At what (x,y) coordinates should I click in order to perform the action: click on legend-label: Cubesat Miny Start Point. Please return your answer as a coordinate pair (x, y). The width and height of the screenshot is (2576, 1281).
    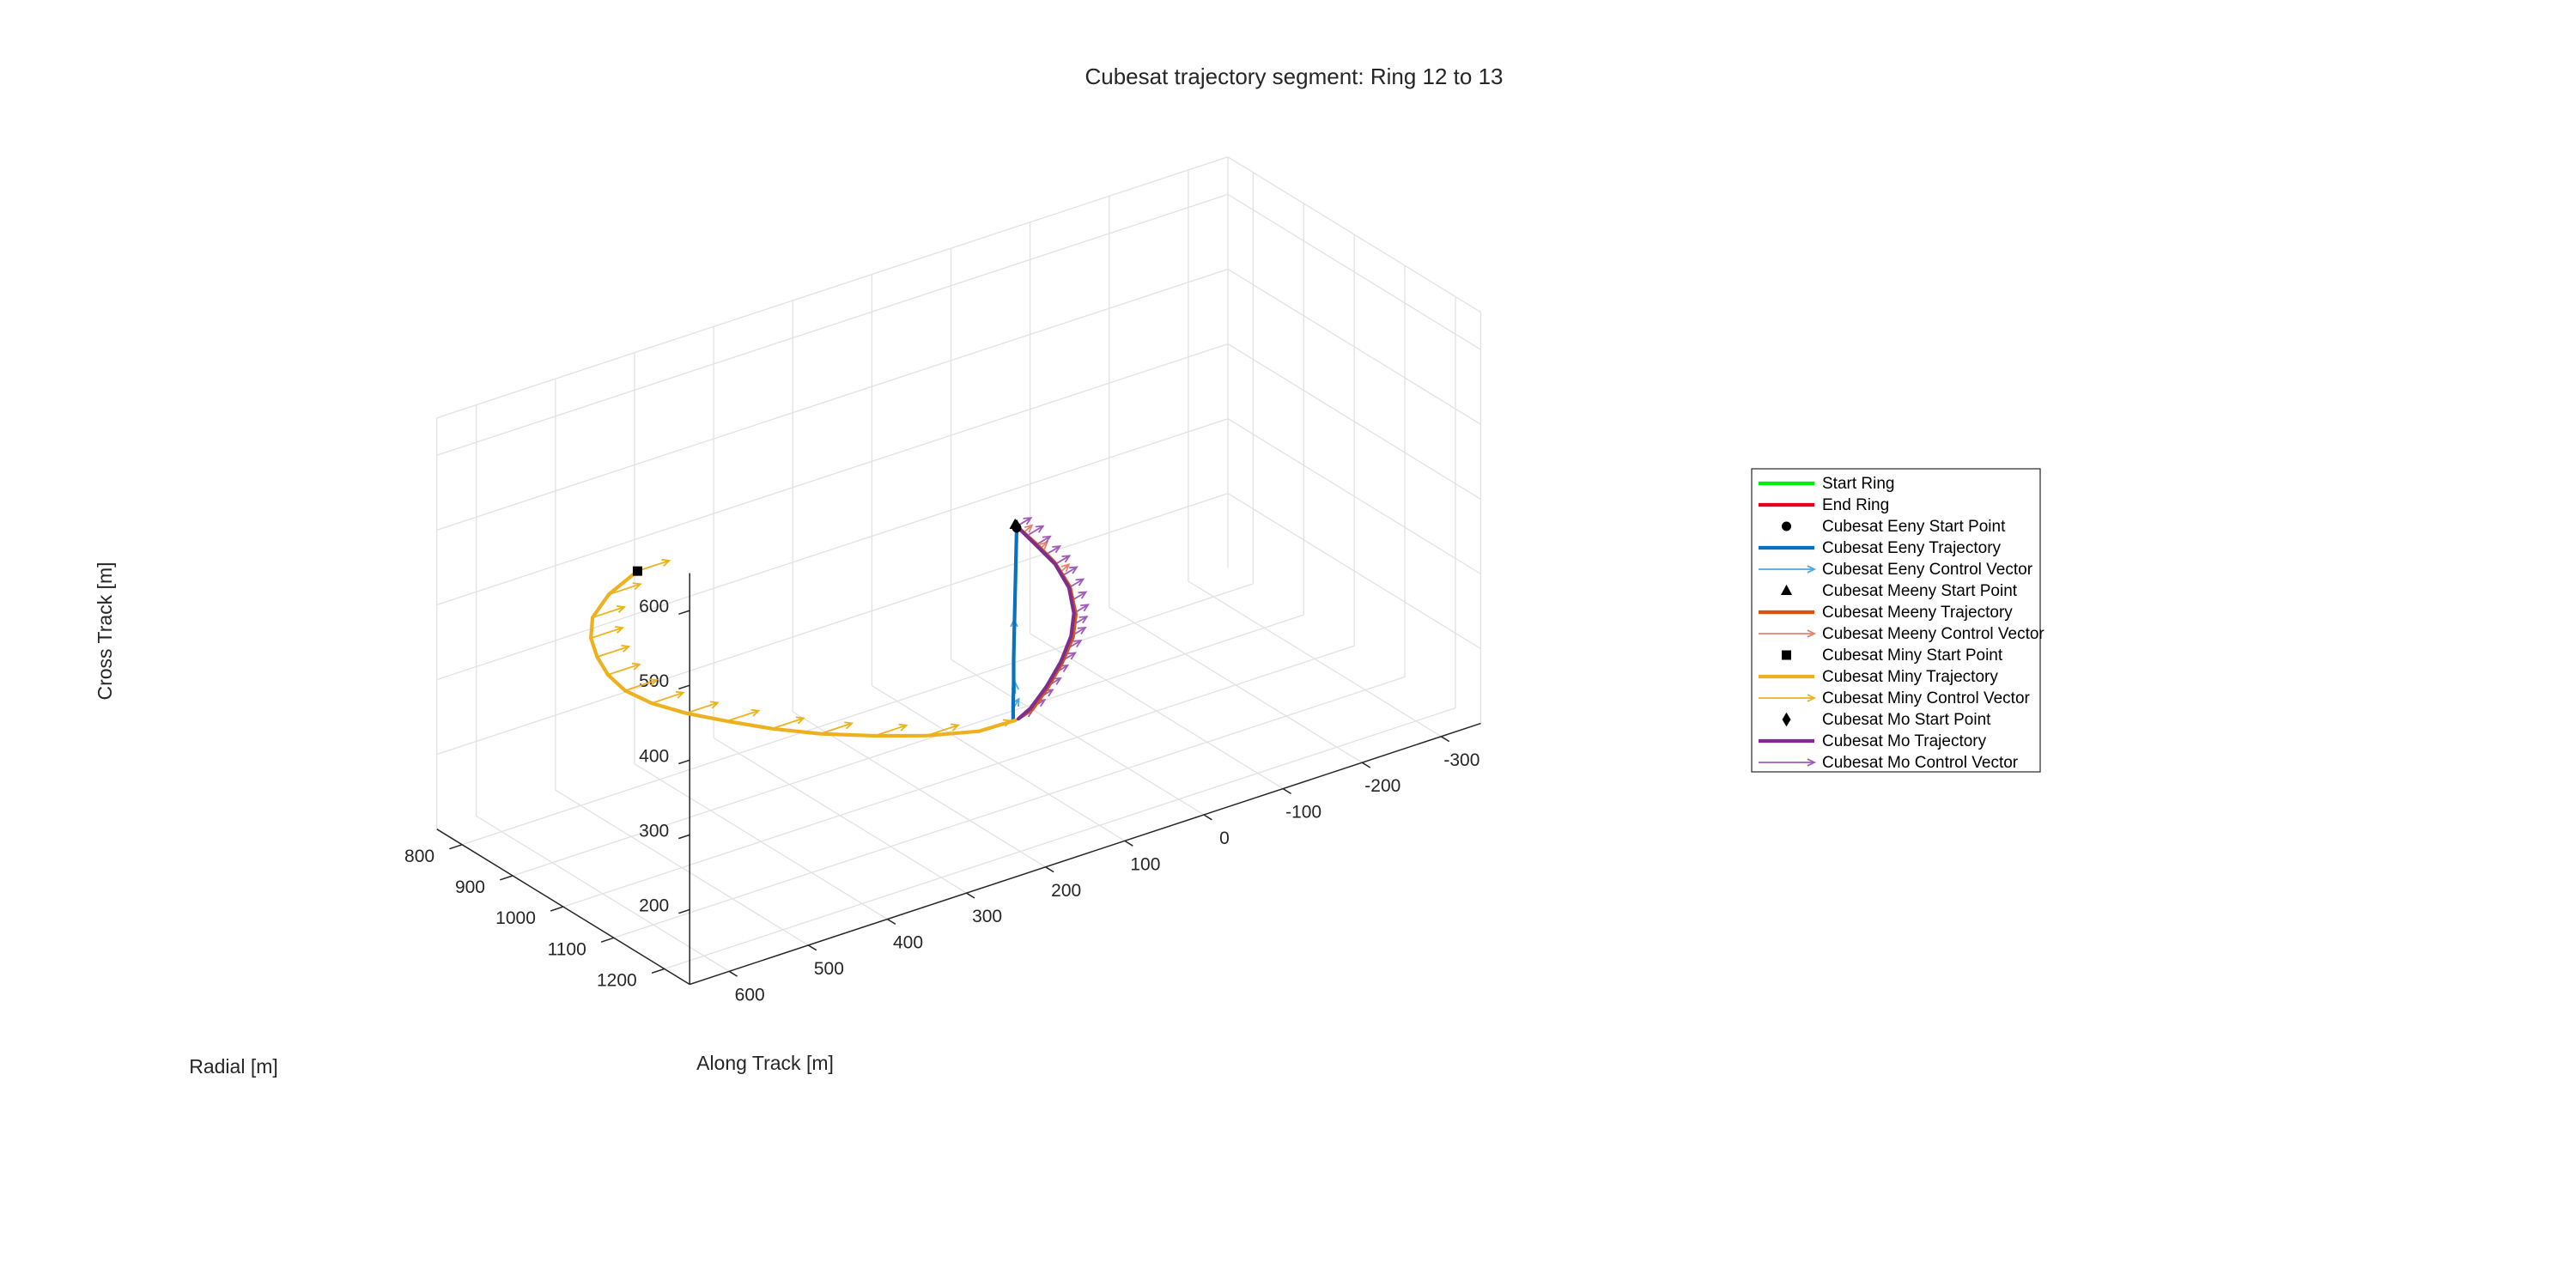
    Looking at the image, I should click on (1912, 656).